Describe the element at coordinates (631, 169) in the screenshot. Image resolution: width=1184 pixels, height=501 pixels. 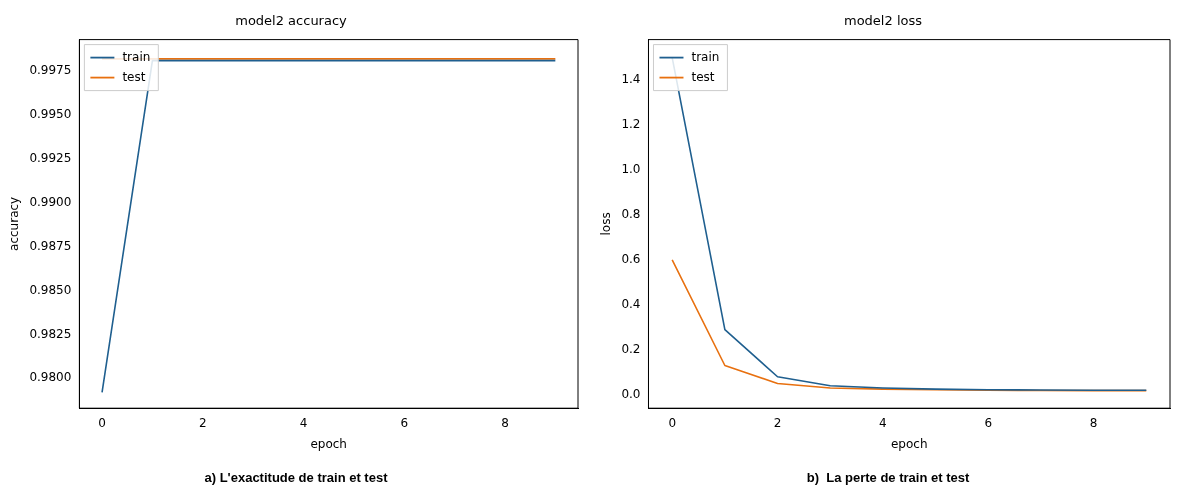
I see `y-tick-label: 1.0` at that location.